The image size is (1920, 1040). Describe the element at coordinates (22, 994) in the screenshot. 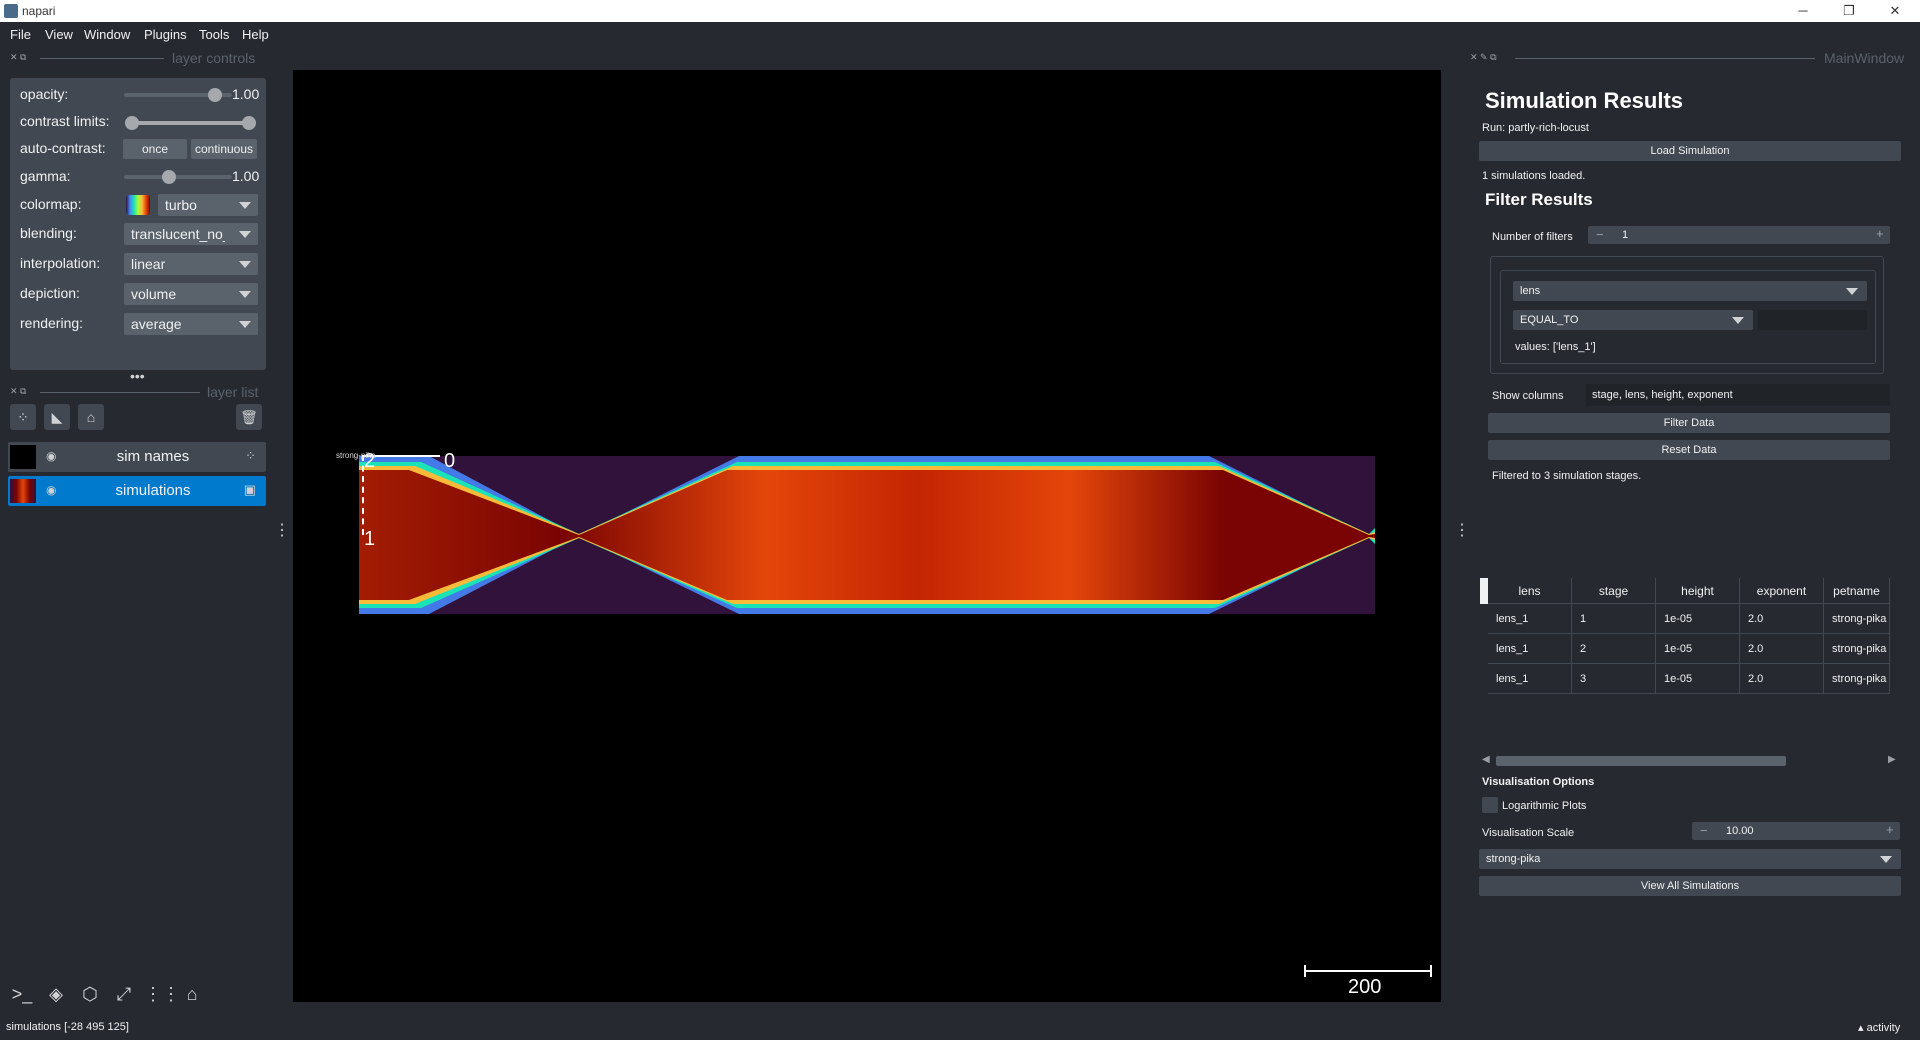

I see `console-icon: >_` at that location.